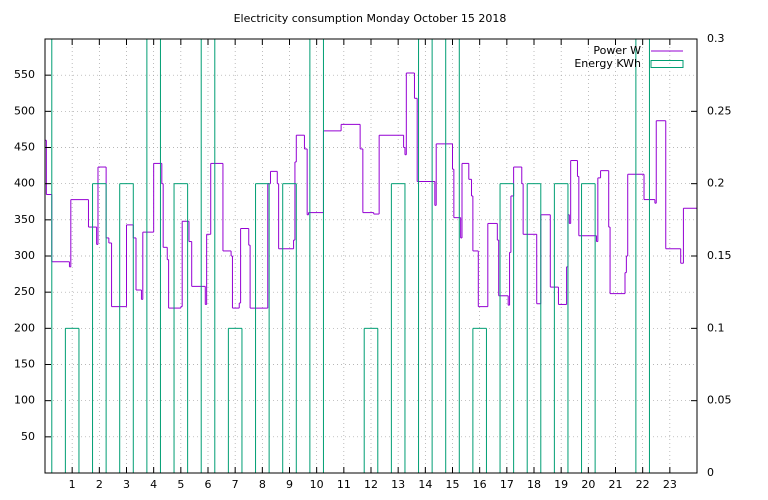 This screenshot has height=500, width=768. I want to click on y-tick-label: 400, so click(24, 183).